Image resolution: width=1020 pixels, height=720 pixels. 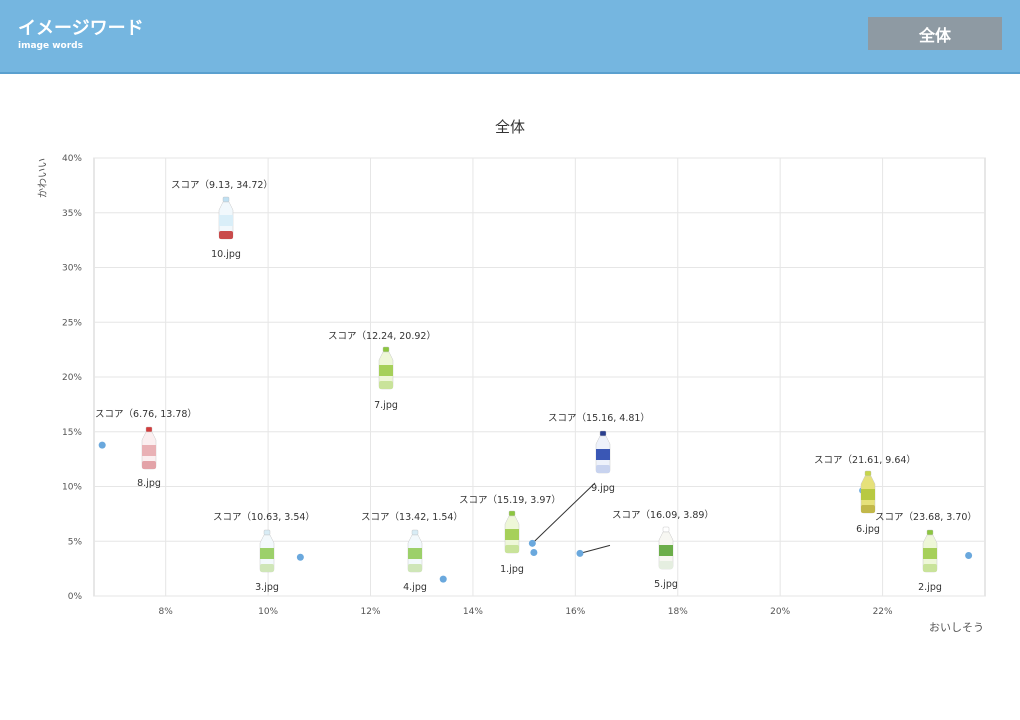 I want to click on y-tick-label: 20%, so click(x=72, y=378).